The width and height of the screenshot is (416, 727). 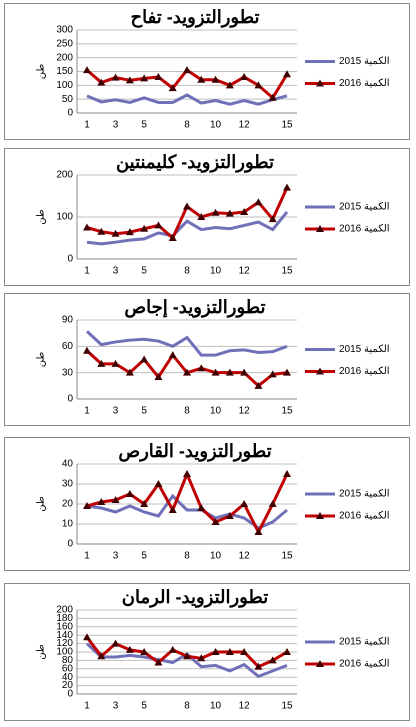 What do you see at coordinates (70, 694) in the screenshot?
I see `y-tick-label: 0` at bounding box center [70, 694].